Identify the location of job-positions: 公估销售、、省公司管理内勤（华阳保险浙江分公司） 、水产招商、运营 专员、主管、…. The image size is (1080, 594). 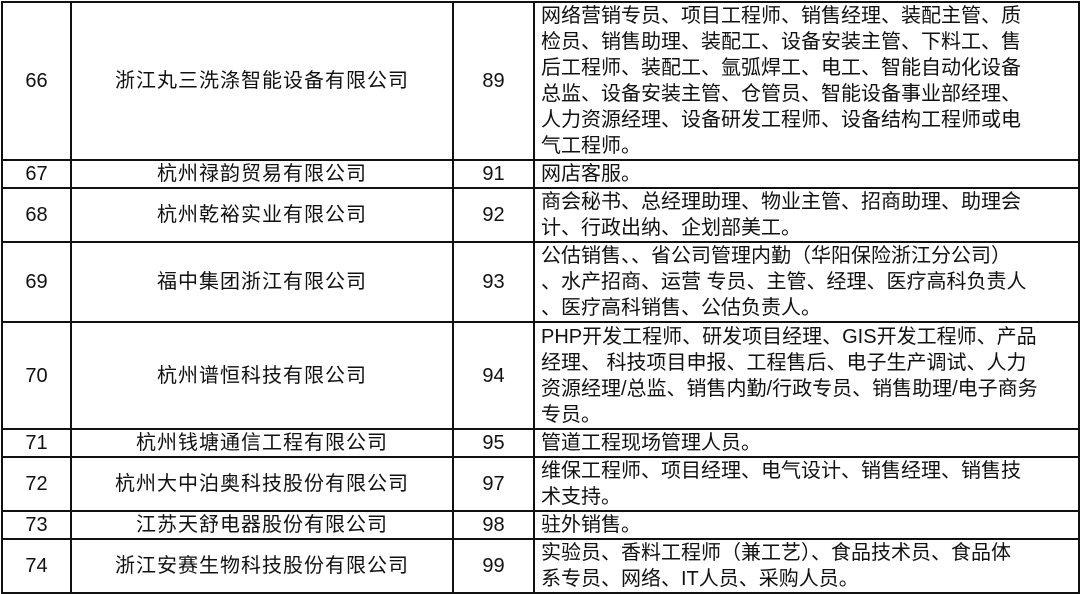
(806, 282).